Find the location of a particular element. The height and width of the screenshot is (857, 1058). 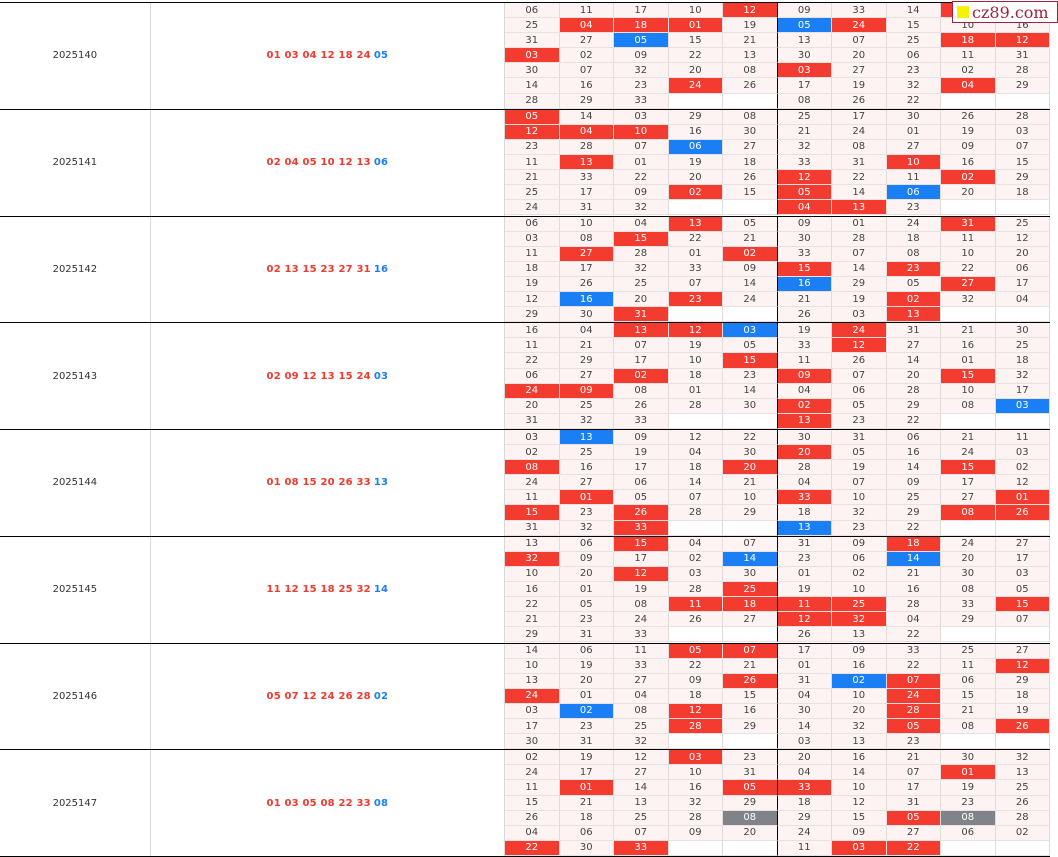

red-balls: 11 12 15 18 25 32 is located at coordinates (318, 590).